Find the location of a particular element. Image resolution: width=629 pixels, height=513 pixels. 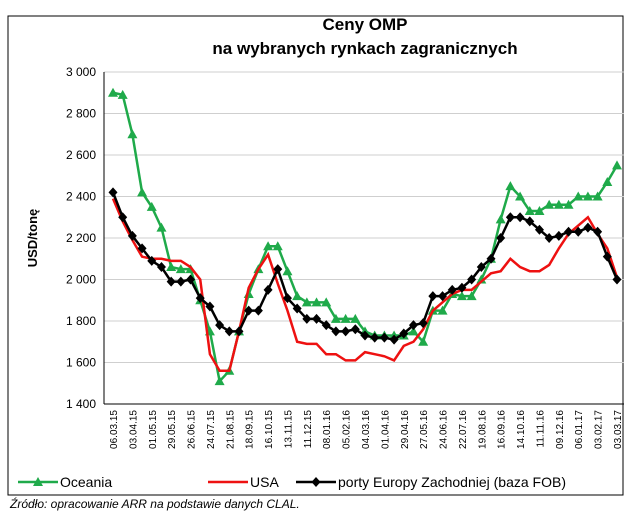

x-tick-label: 06.01.17 is located at coordinates (579, 429).